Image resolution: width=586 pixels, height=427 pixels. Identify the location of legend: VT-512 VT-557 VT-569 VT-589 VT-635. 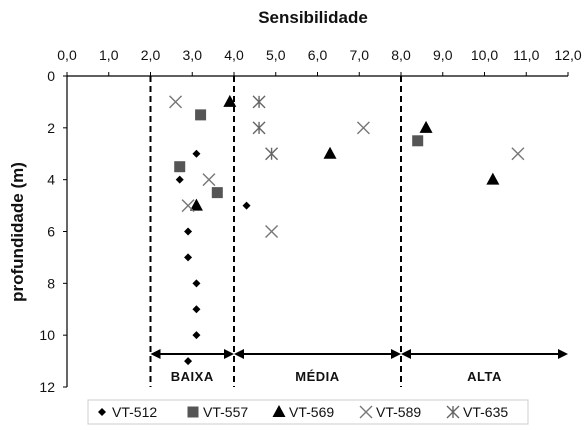
(308, 412).